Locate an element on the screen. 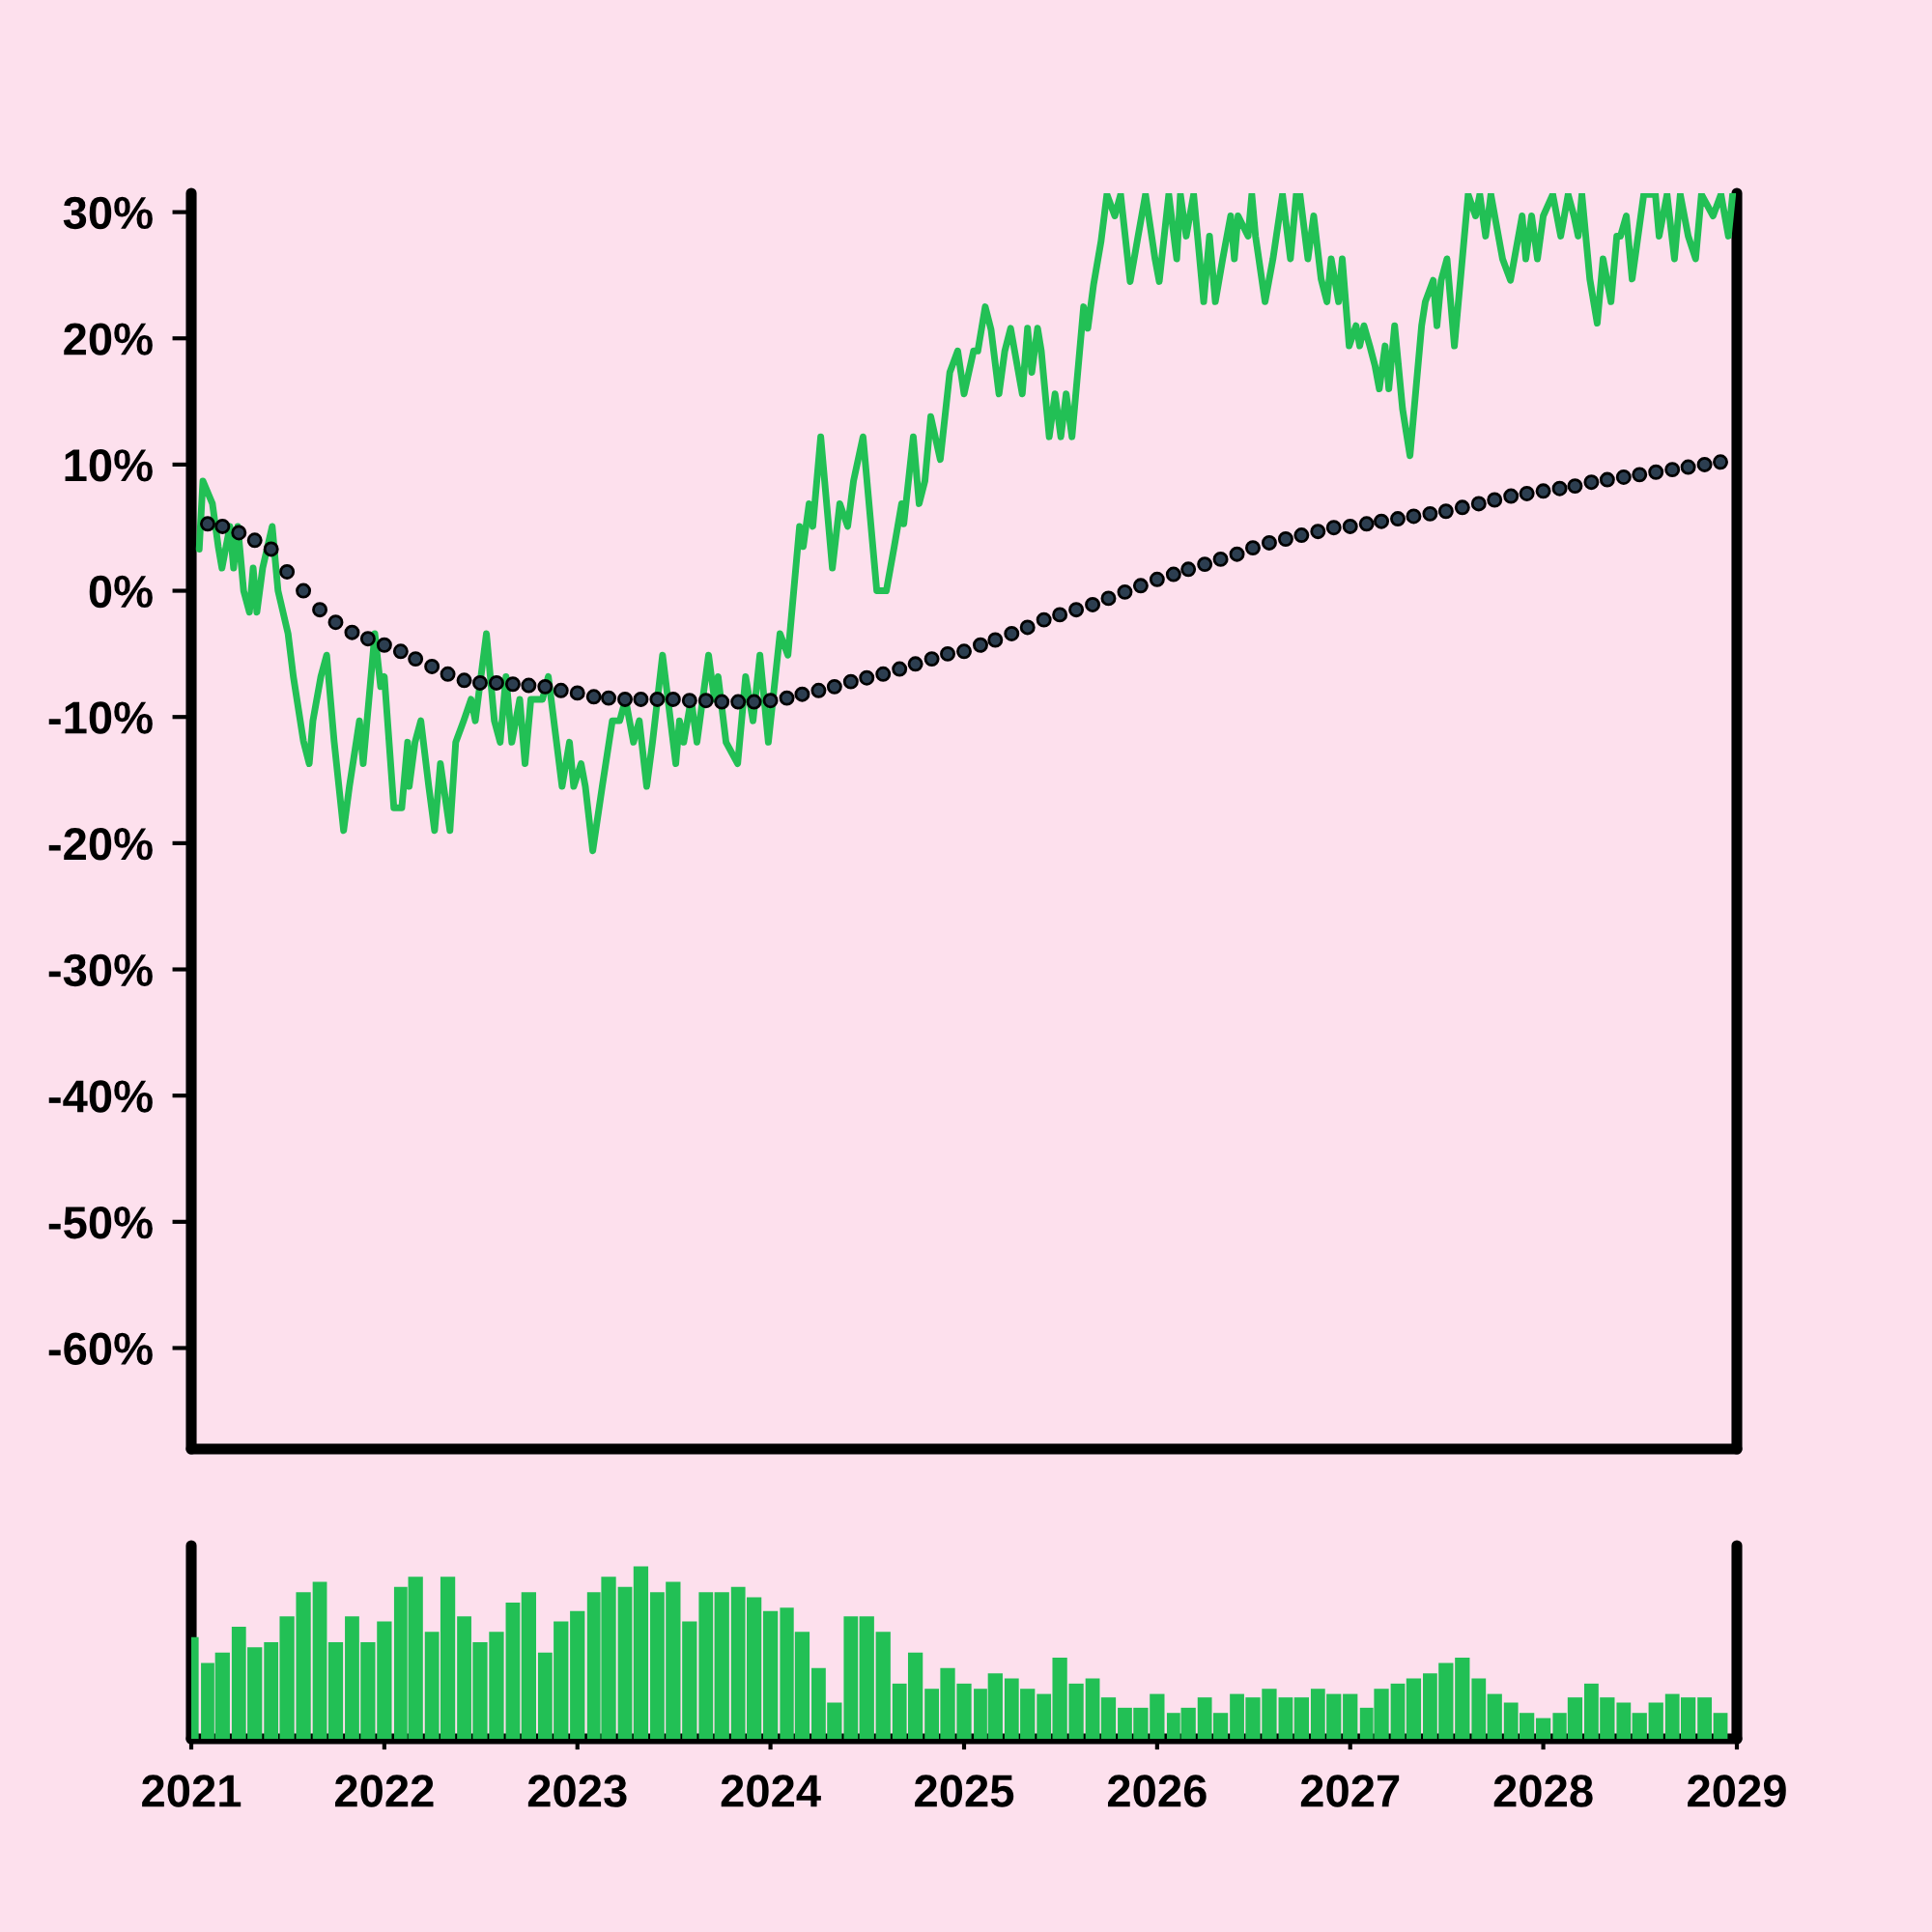 The image size is (1932, 1932). x-tick-label: 2022 is located at coordinates (384, 1791).